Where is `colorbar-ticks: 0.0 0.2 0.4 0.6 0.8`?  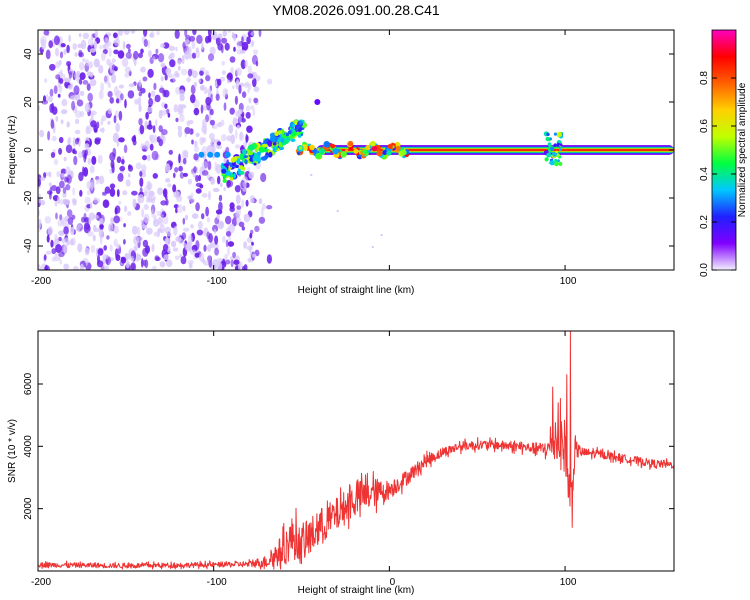 colorbar-ticks: 0.0 0.2 0.4 0.6 0.8 is located at coordinates (717, 174).